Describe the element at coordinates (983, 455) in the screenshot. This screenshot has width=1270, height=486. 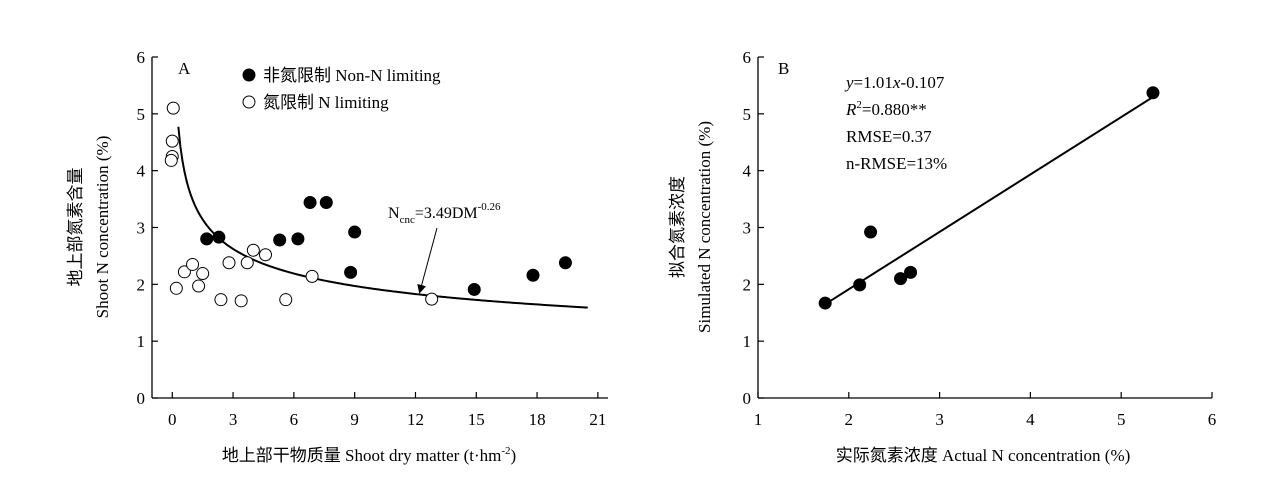
I see `panel-b-x-label: 实际氮素浓度 Actual N concentration (%)` at that location.